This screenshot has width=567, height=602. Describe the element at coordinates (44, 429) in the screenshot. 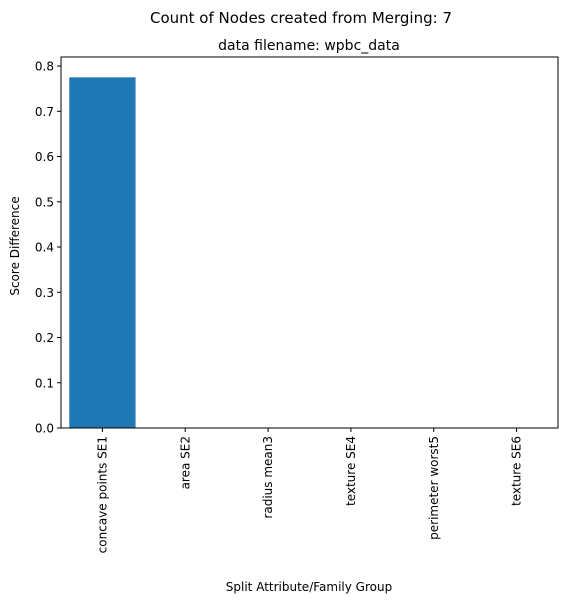

I see `y-tick-label: 0.0` at that location.